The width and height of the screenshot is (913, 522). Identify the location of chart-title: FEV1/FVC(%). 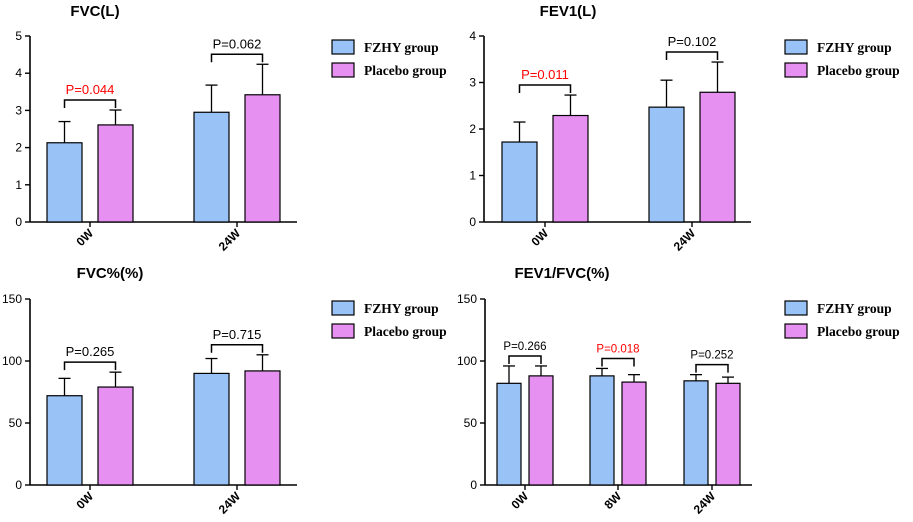
(561, 273).